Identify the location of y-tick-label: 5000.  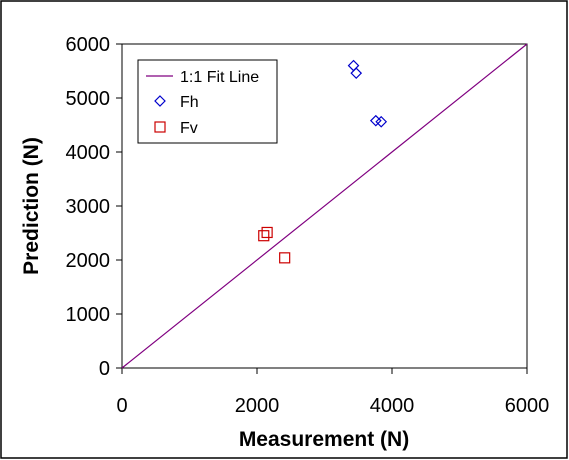
(88, 99).